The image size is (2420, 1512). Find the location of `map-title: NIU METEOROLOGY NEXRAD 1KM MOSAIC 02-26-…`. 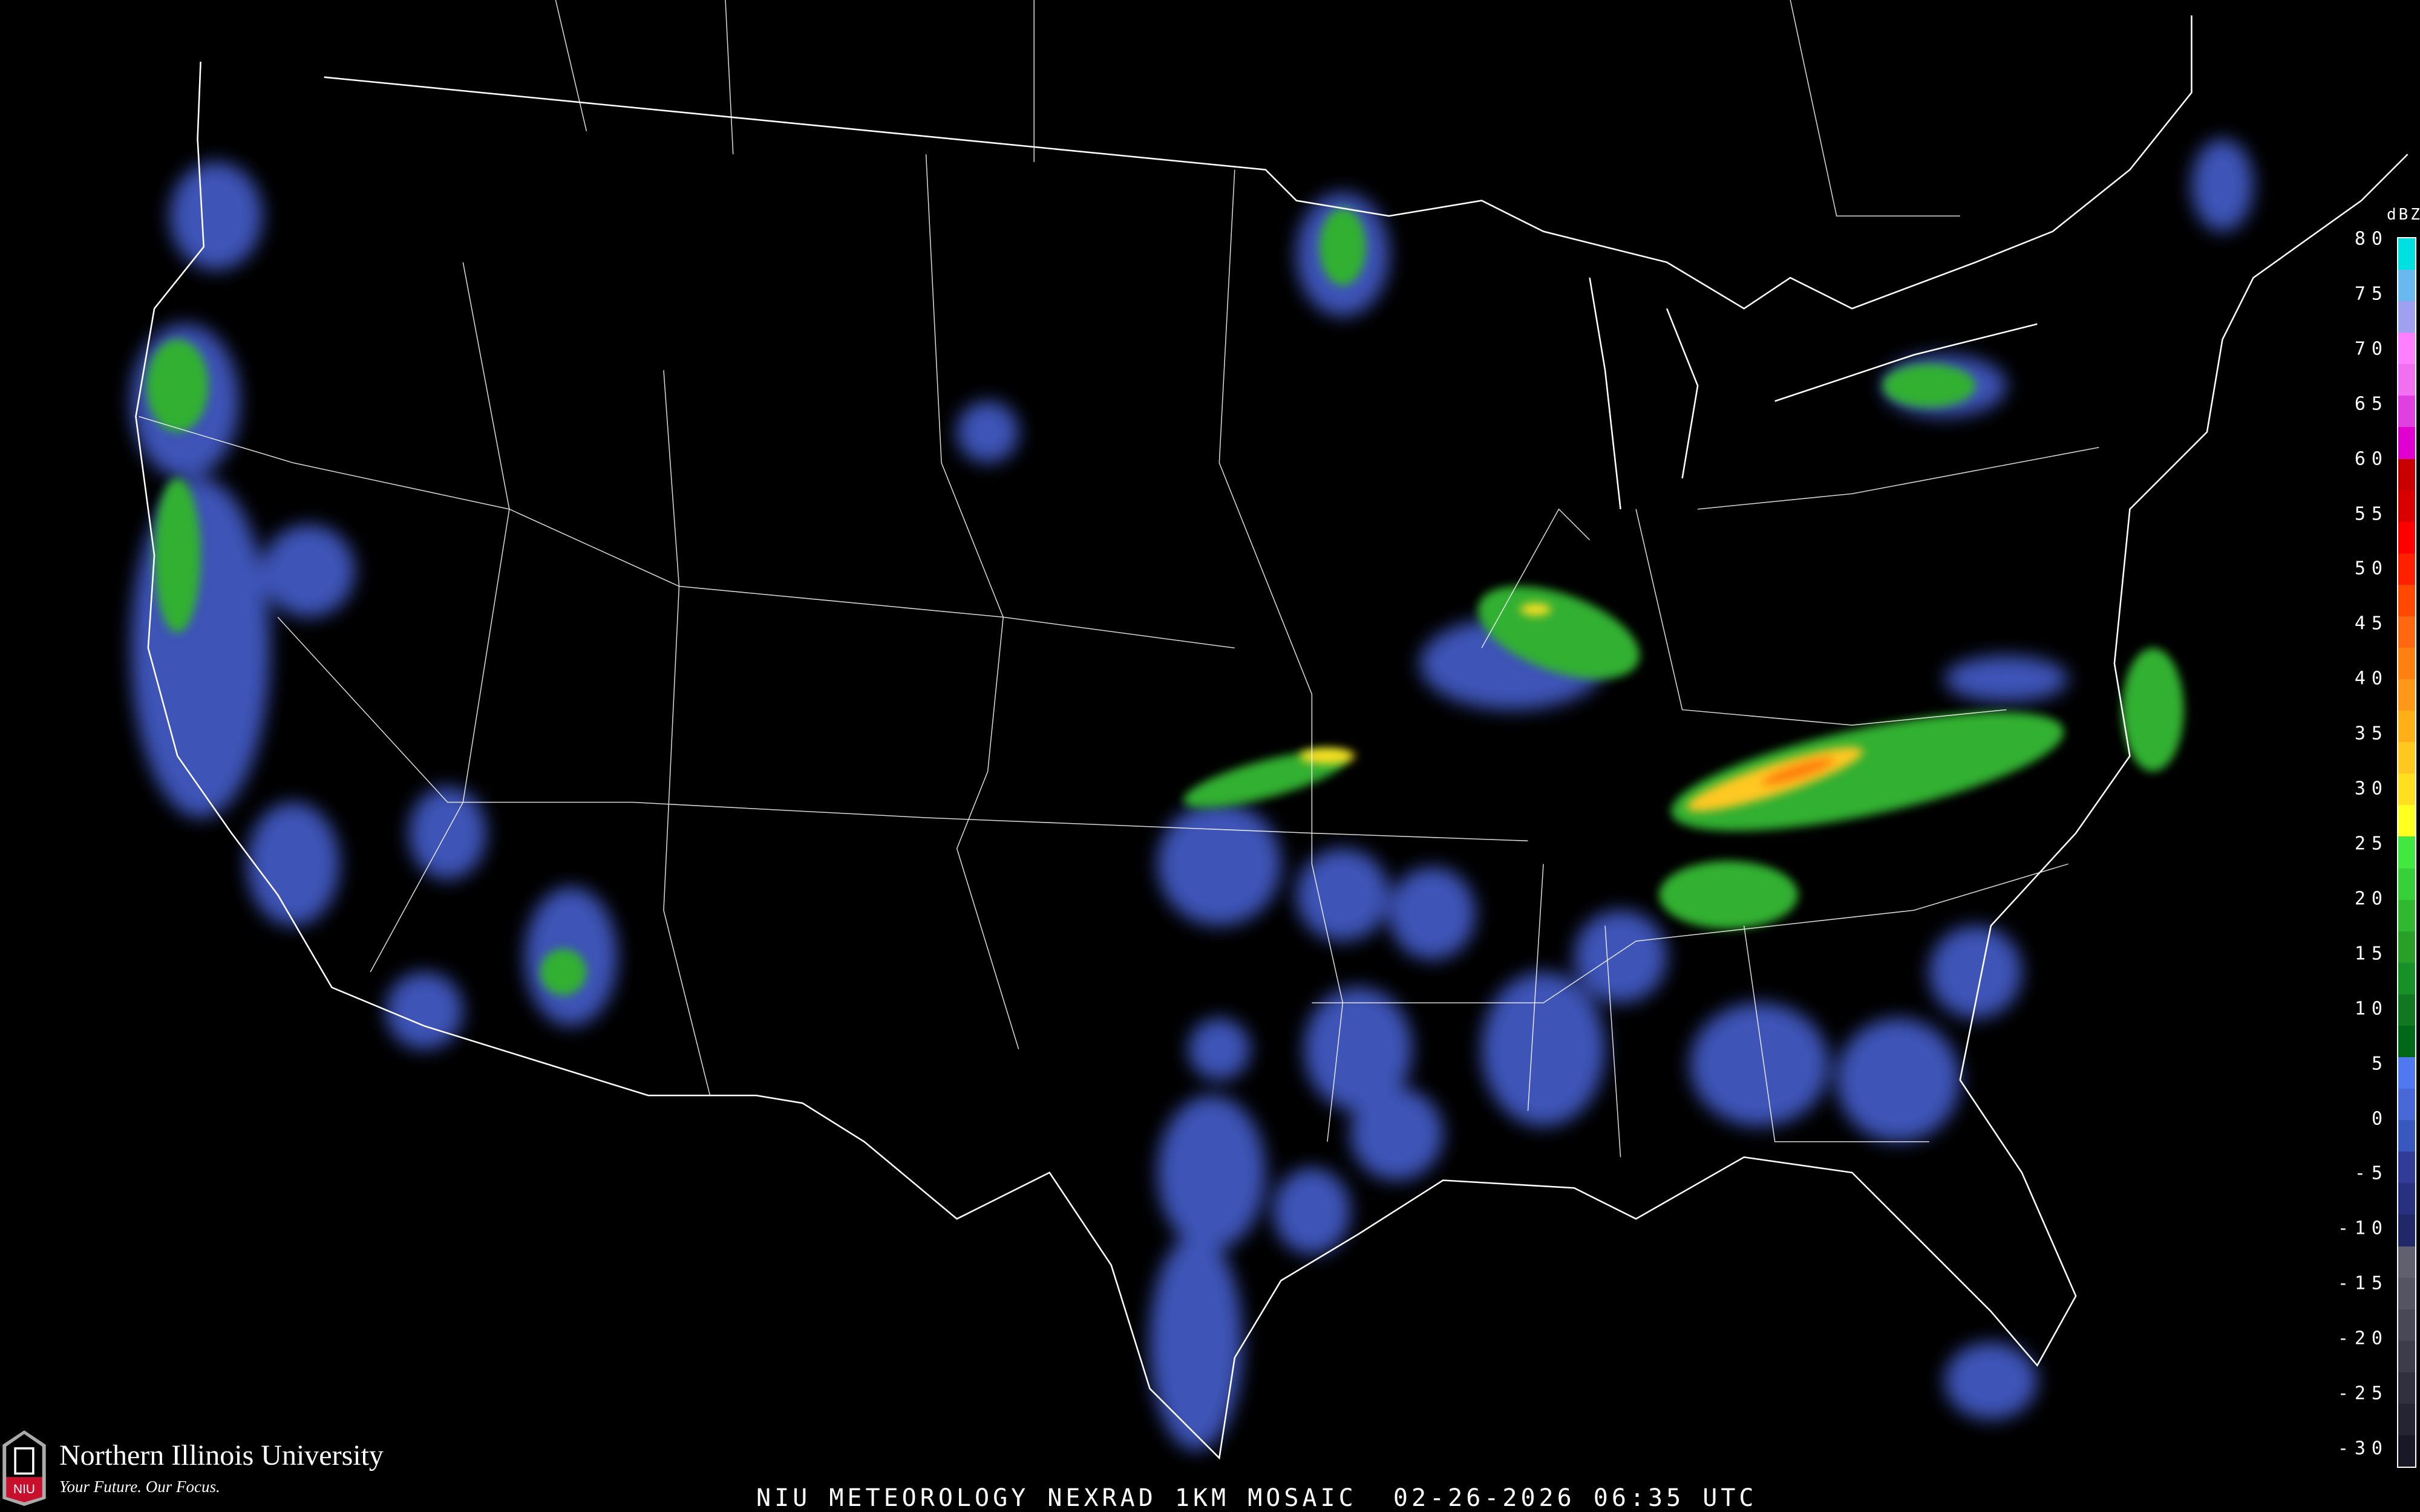

map-title: NIU METEOROLOGY NEXRAD 1KM MOSAIC 02-26-… is located at coordinates (1257, 1498).